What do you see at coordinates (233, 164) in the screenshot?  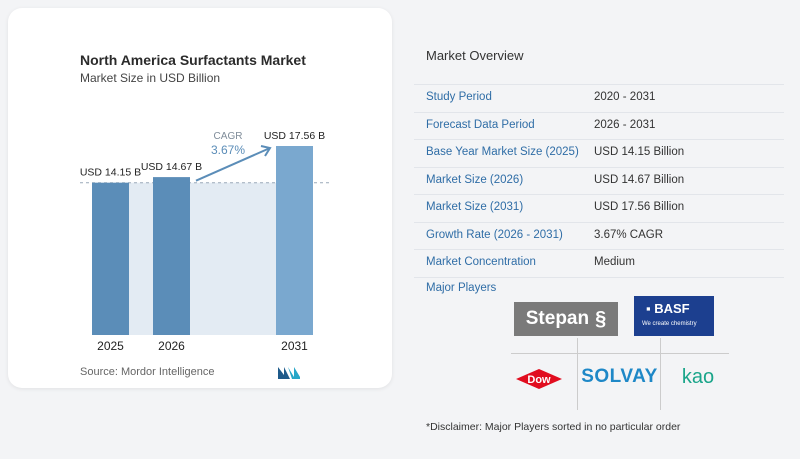 I see `cagr-arrow` at bounding box center [233, 164].